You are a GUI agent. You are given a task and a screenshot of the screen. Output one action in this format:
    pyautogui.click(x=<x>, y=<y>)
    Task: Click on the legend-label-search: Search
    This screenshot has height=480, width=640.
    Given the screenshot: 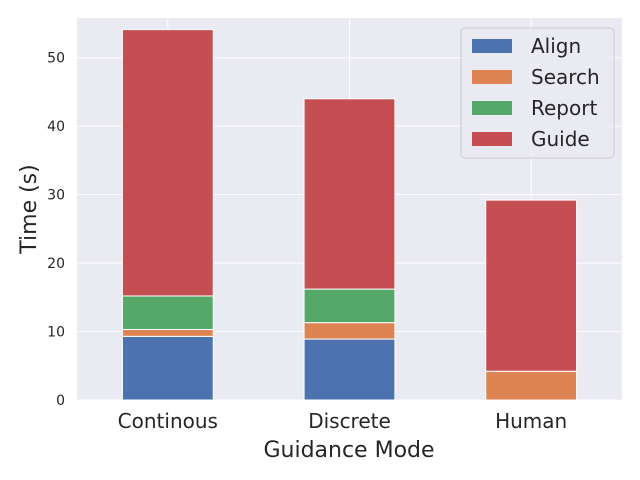 What is the action you would take?
    pyautogui.click(x=565, y=77)
    